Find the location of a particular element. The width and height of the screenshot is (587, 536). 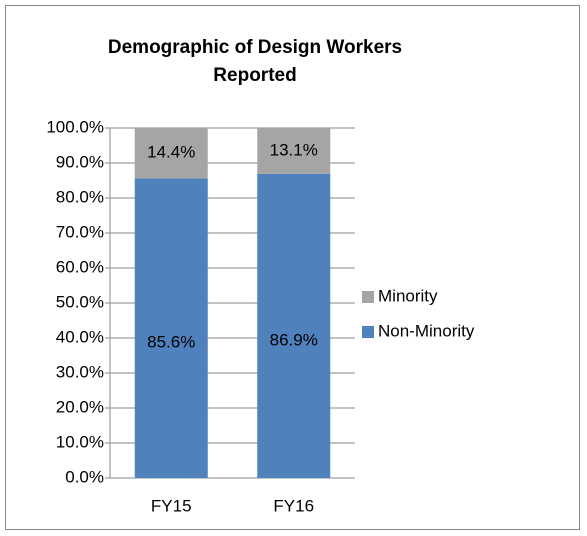

data-label: 86.9% is located at coordinates (294, 340).